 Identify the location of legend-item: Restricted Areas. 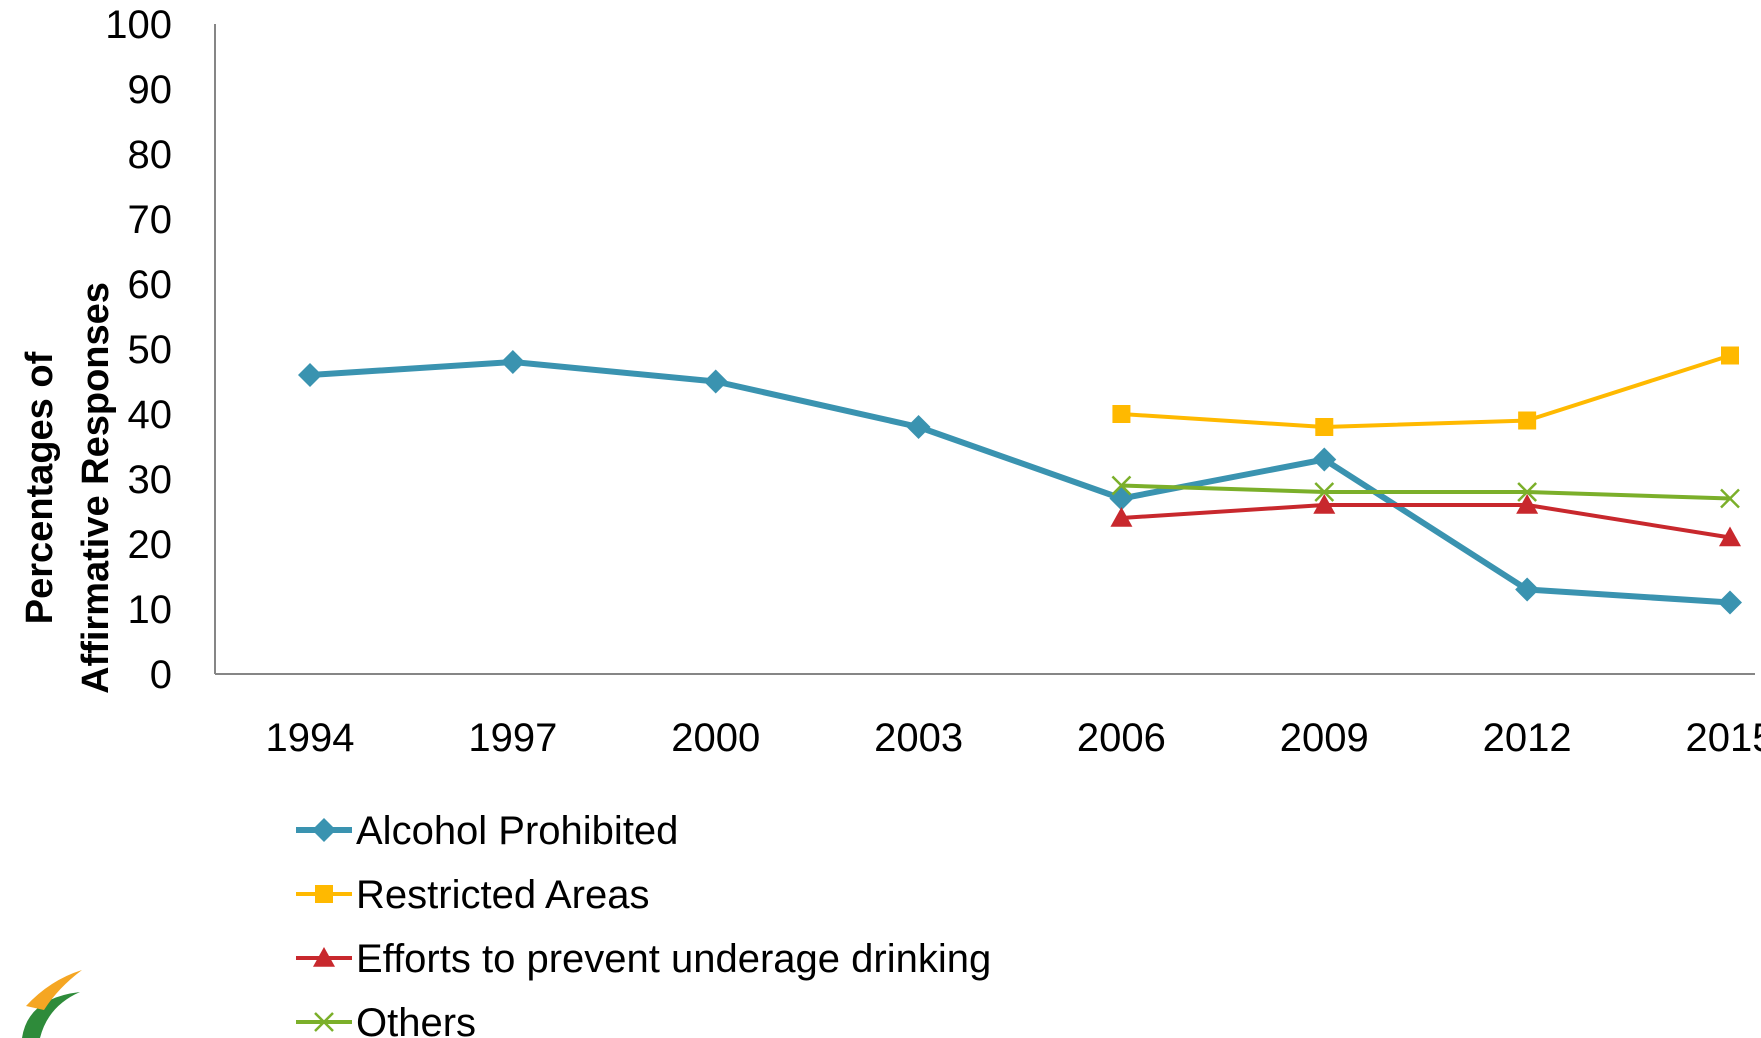
(472, 895).